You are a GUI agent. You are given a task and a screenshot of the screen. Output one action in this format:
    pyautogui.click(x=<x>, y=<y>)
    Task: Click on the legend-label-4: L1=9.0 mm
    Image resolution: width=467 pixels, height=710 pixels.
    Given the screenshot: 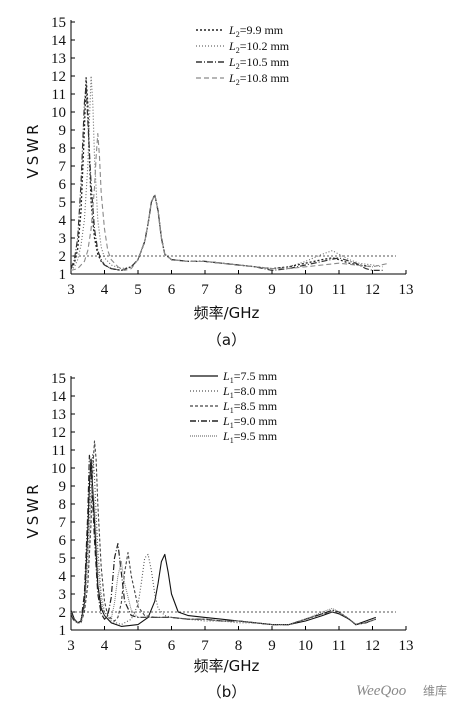 What is the action you would take?
    pyautogui.click(x=250, y=422)
    